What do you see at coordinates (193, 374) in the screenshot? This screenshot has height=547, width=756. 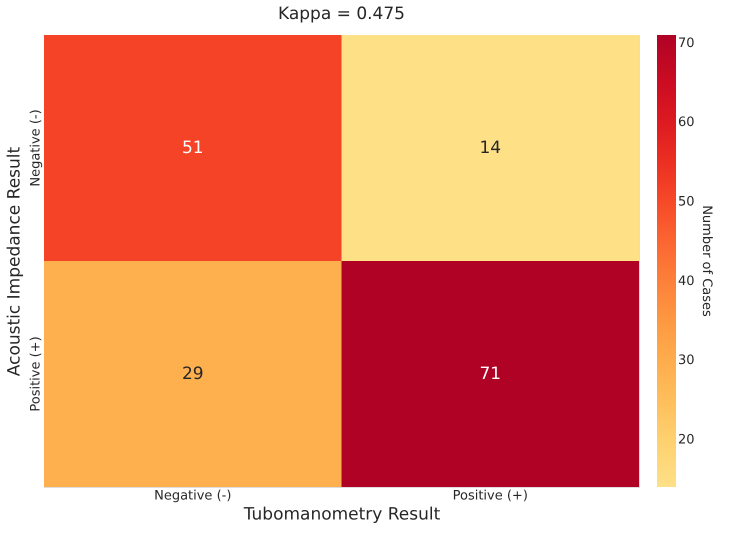 I see `data-label: 29` at bounding box center [193, 374].